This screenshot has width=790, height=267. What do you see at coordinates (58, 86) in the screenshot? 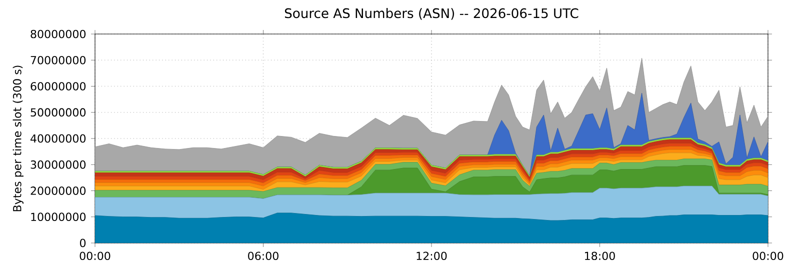
I see `y-tick-label: 60000000` at bounding box center [58, 86].